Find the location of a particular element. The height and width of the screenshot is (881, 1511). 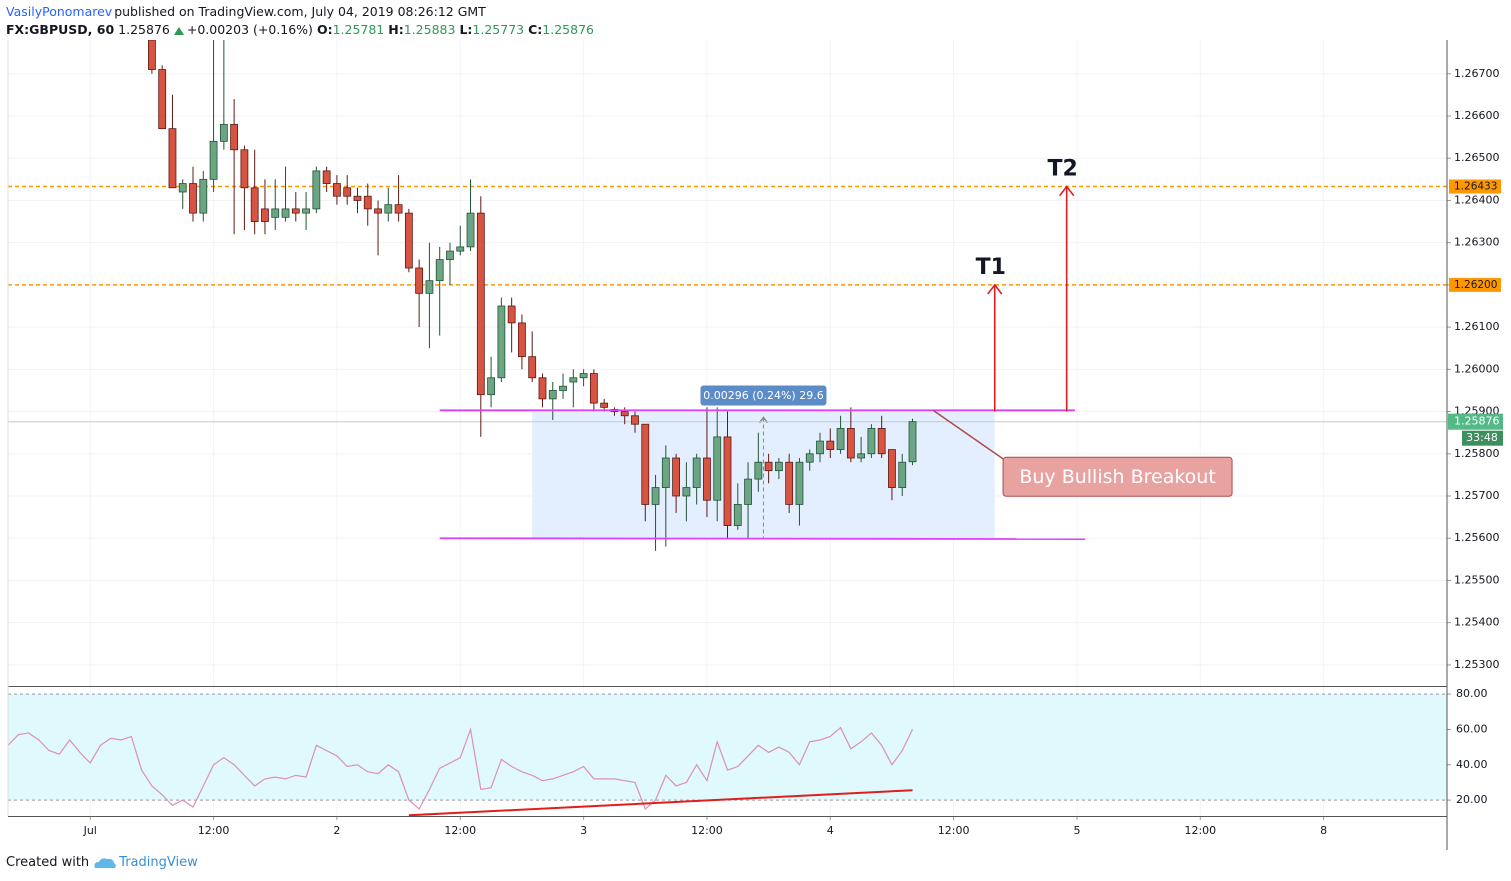

countdown-label: 33:48 is located at coordinates (1482, 437).